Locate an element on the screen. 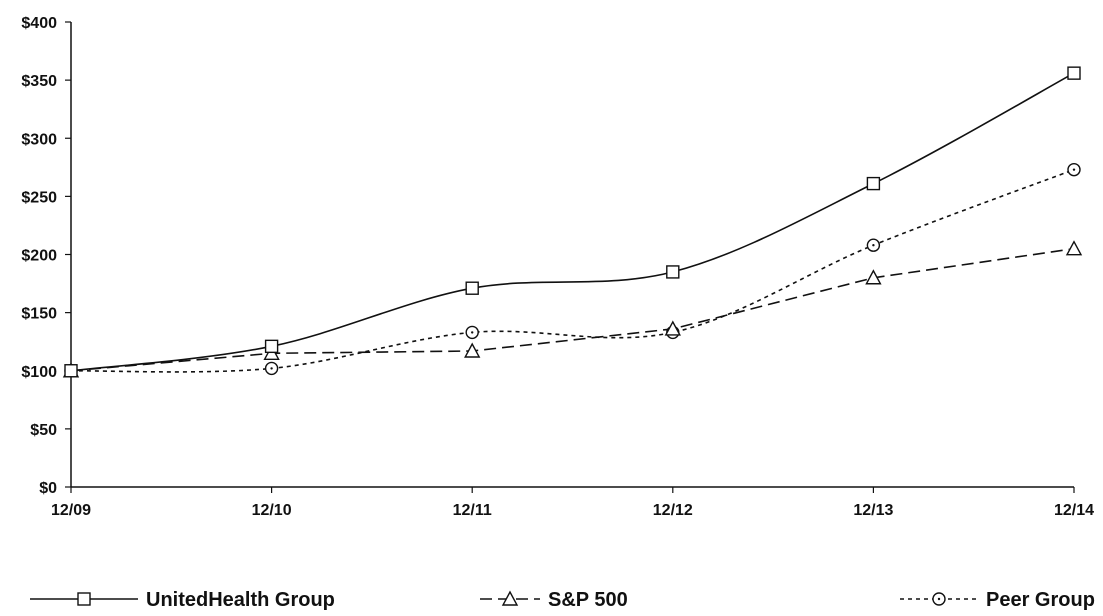 This screenshot has width=1103, height=616. legend-marker-square is located at coordinates (84, 599).